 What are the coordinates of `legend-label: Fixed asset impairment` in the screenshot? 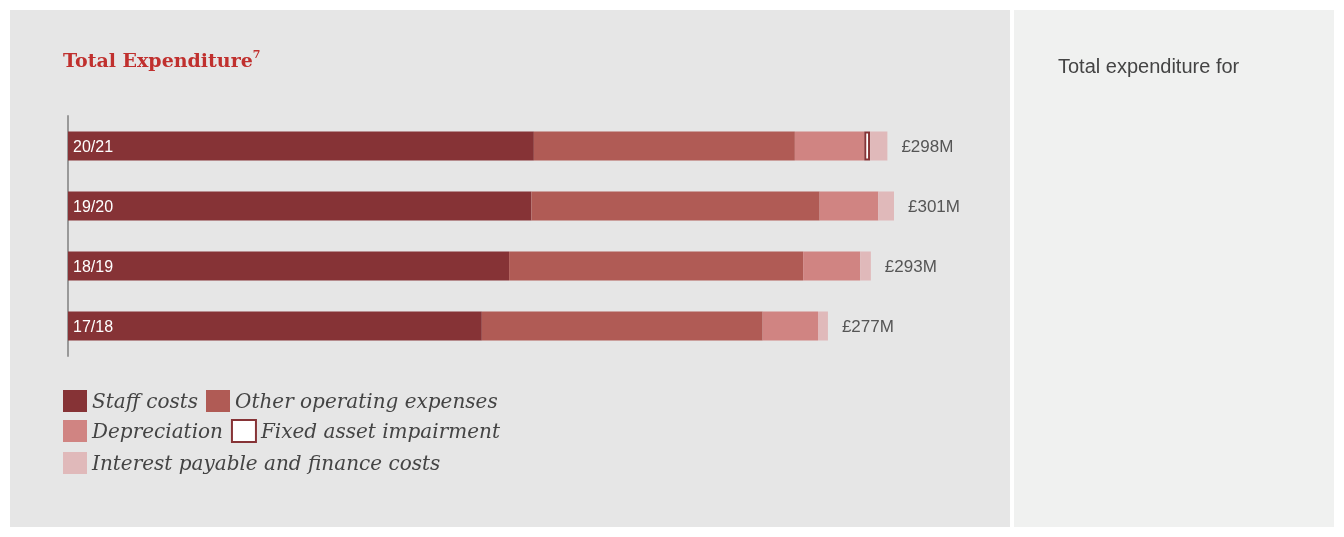 It's located at (380, 431).